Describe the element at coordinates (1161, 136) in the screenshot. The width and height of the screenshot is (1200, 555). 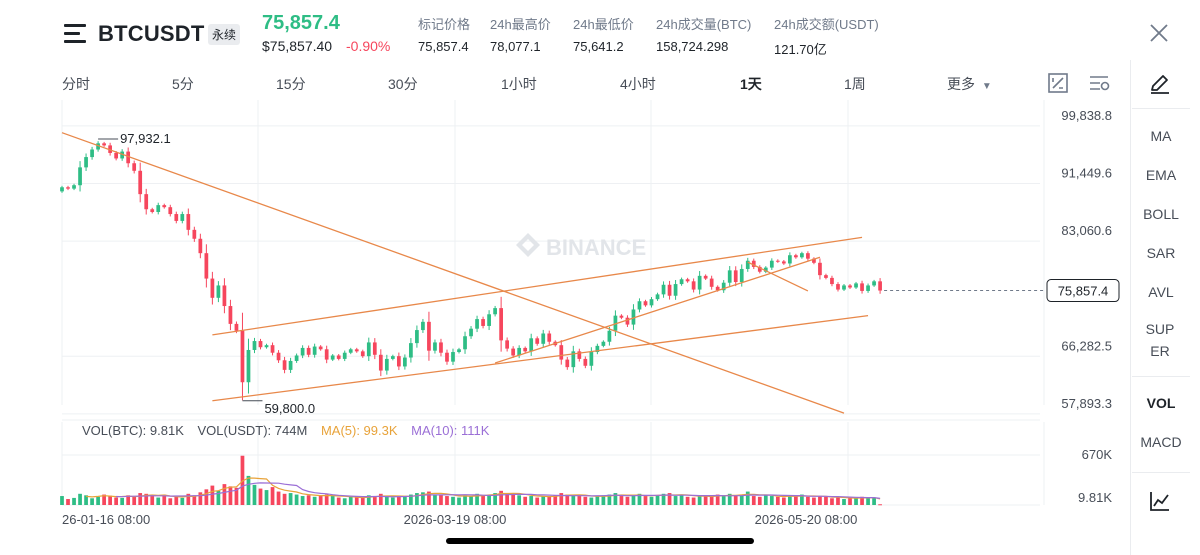
I see `indicator-ma: MA` at that location.